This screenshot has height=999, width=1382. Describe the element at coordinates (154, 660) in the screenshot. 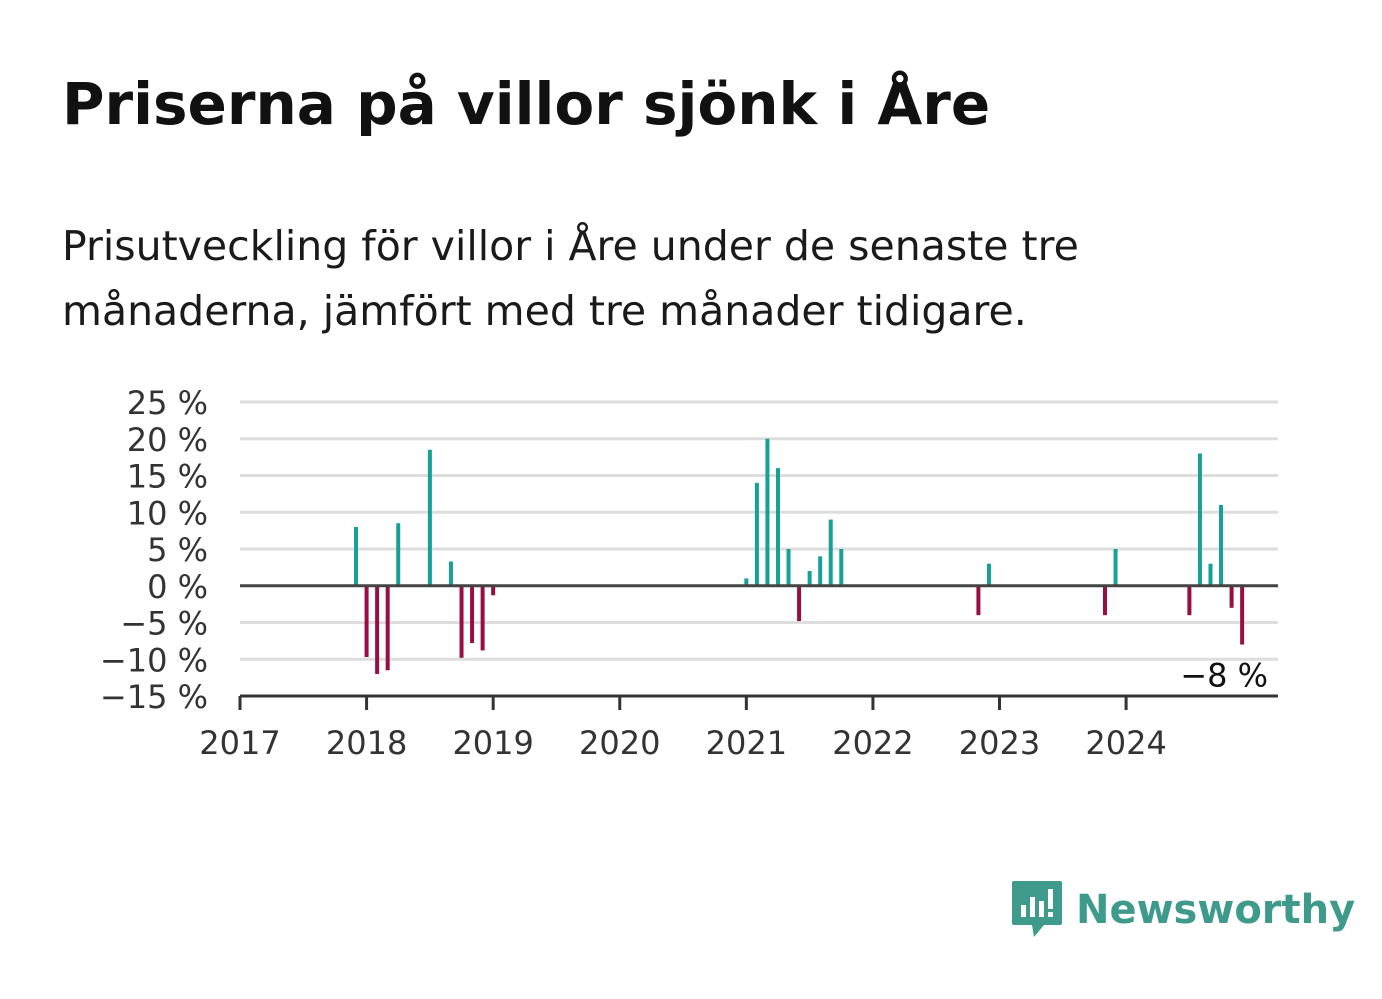

I see `y-tick-label: −10 %` at that location.